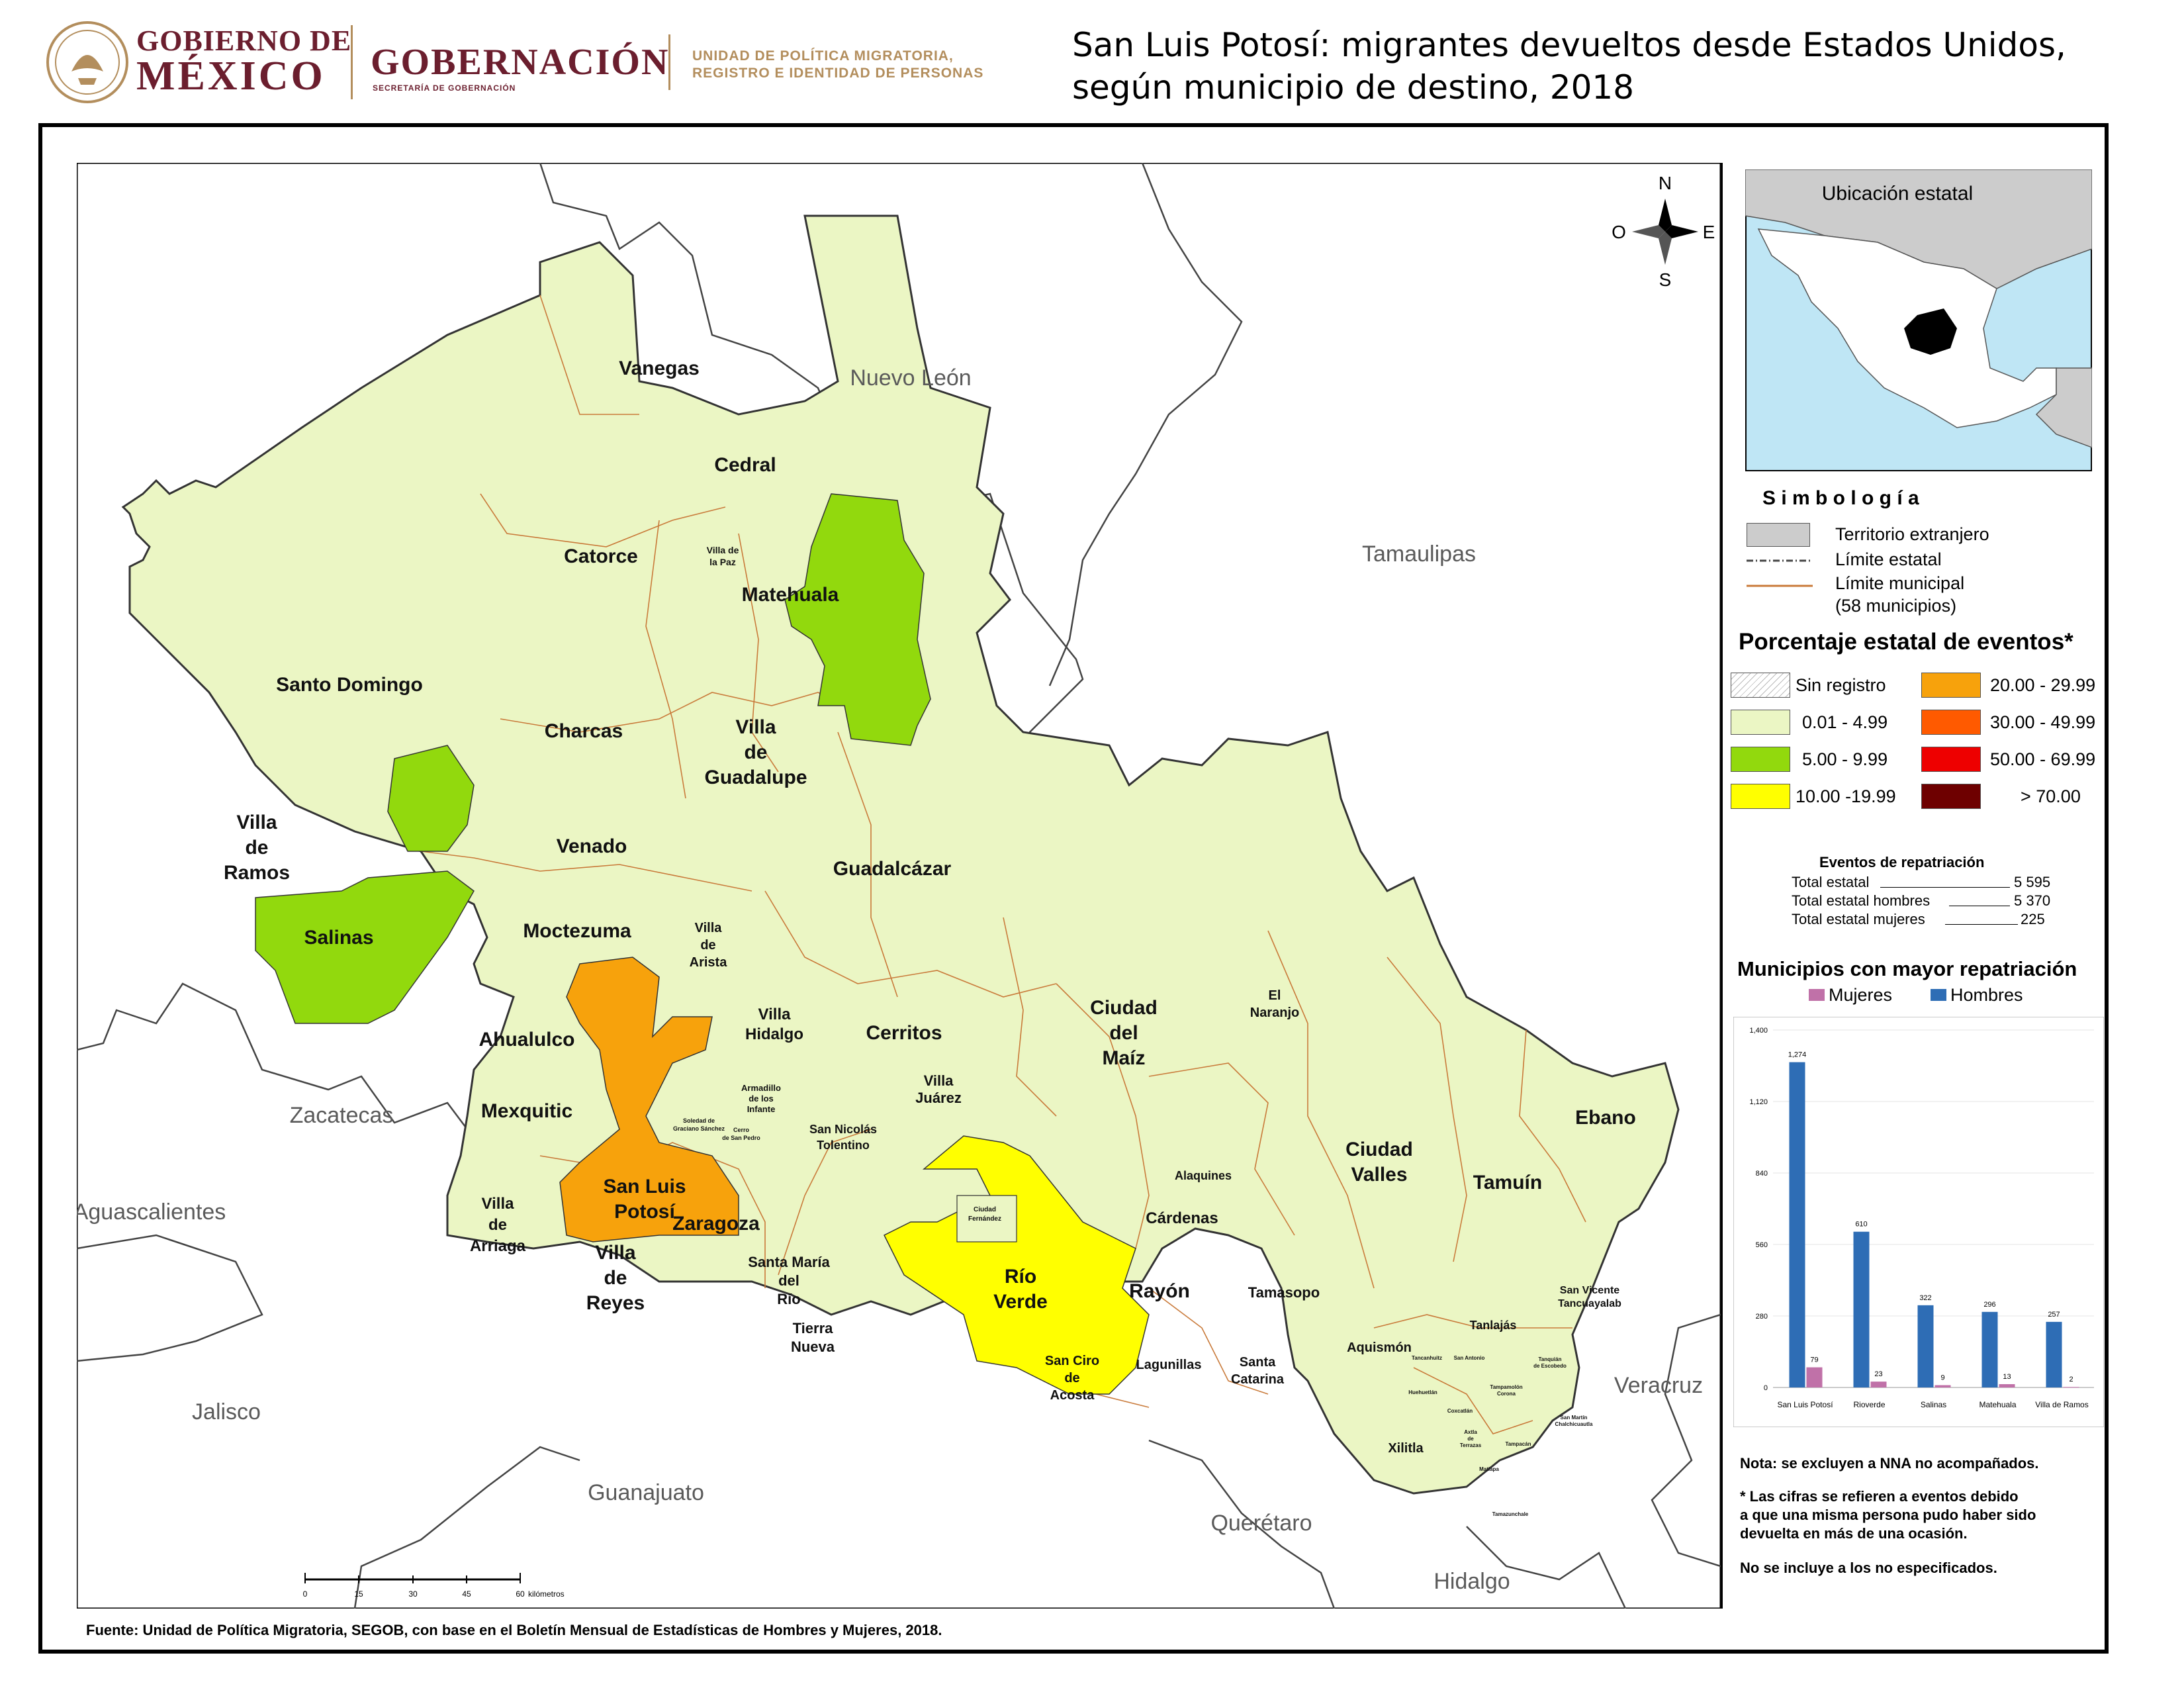  Describe the element at coordinates (2054, 1315) in the screenshot. I see `value-label-hombres: 257` at that location.